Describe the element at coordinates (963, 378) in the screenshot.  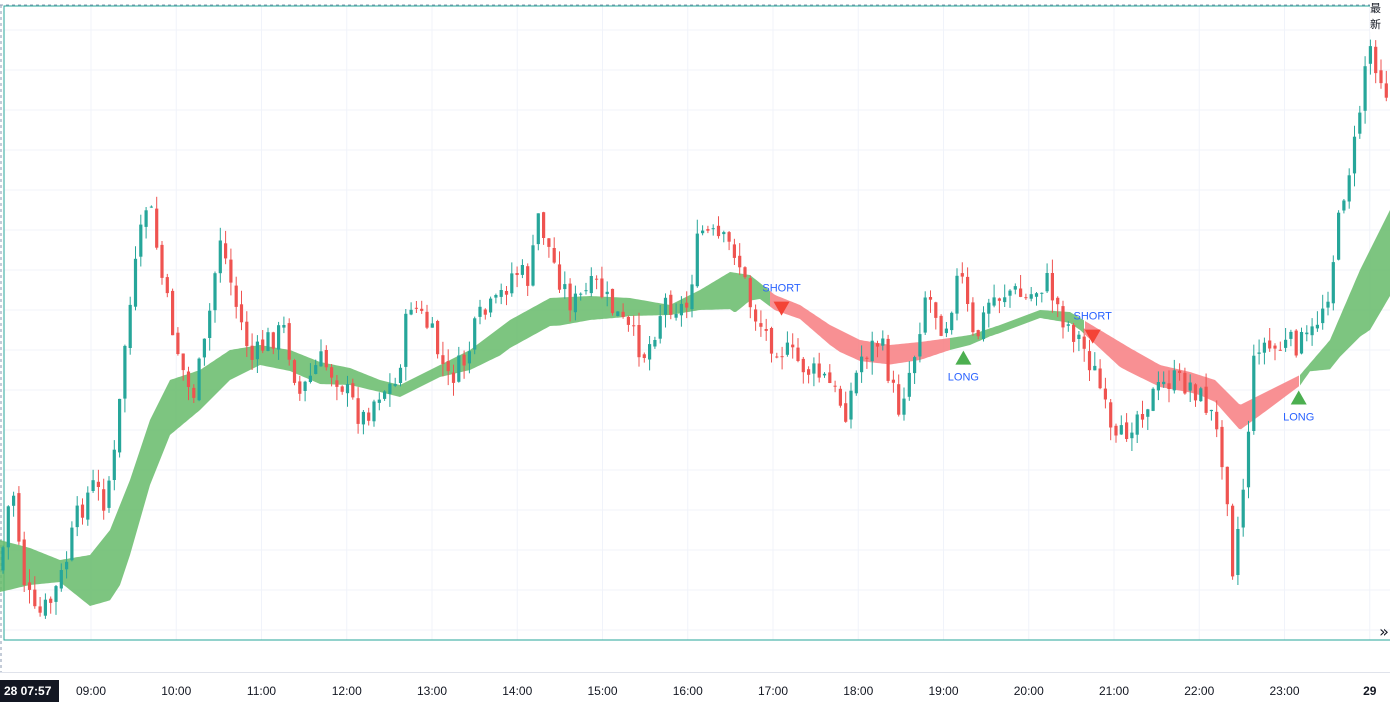
I see `signal-label: LONG` at that location.